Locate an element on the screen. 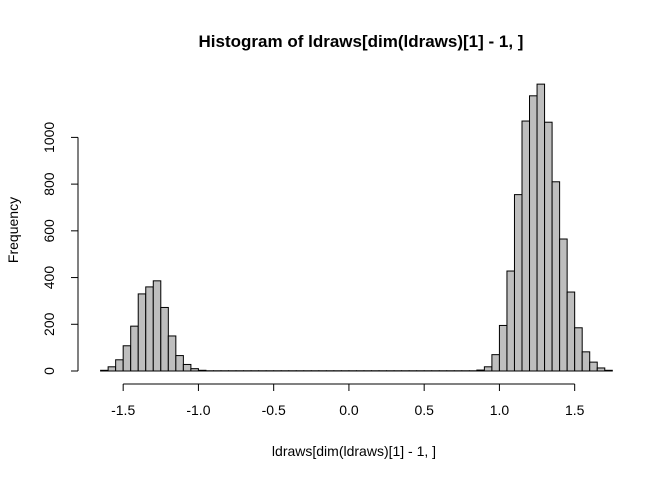 Image resolution: width=672 pixels, height=485 pixels. y-axis: 0 200 400 600 800 1000 is located at coordinates (59, 248).